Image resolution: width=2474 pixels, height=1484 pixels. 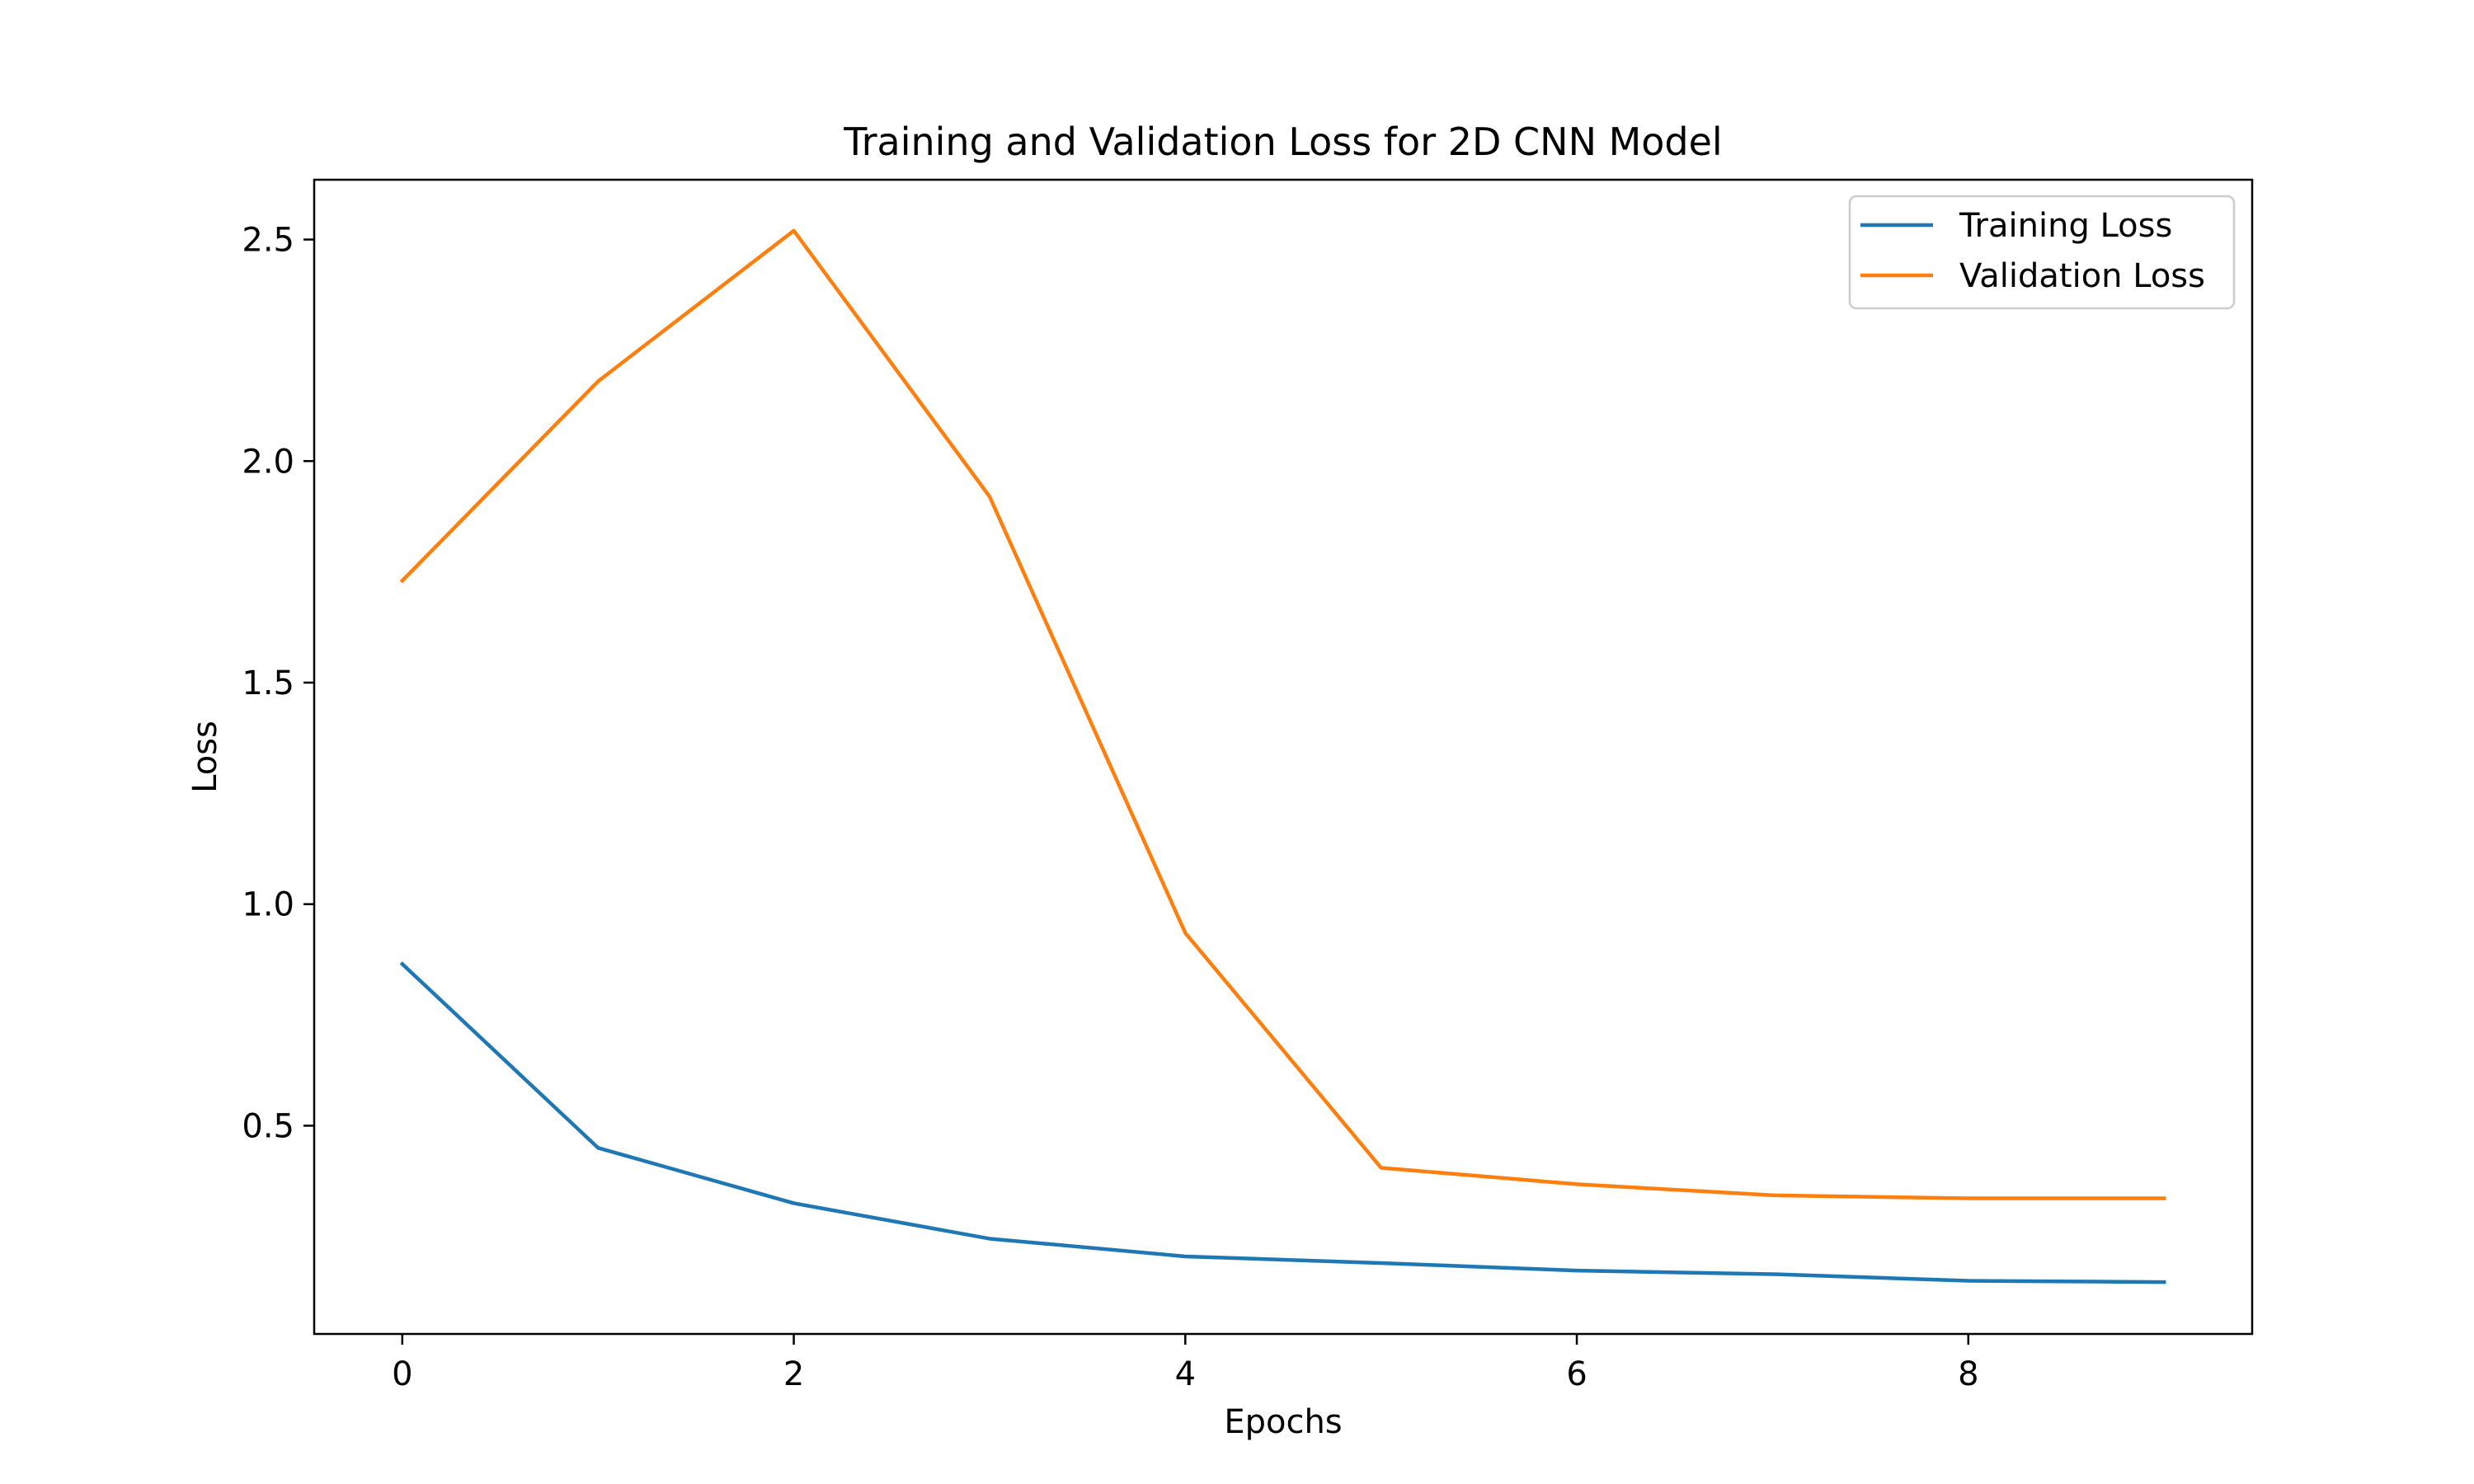 What do you see at coordinates (268, 905) in the screenshot?
I see `y-tick-label: 1.0` at bounding box center [268, 905].